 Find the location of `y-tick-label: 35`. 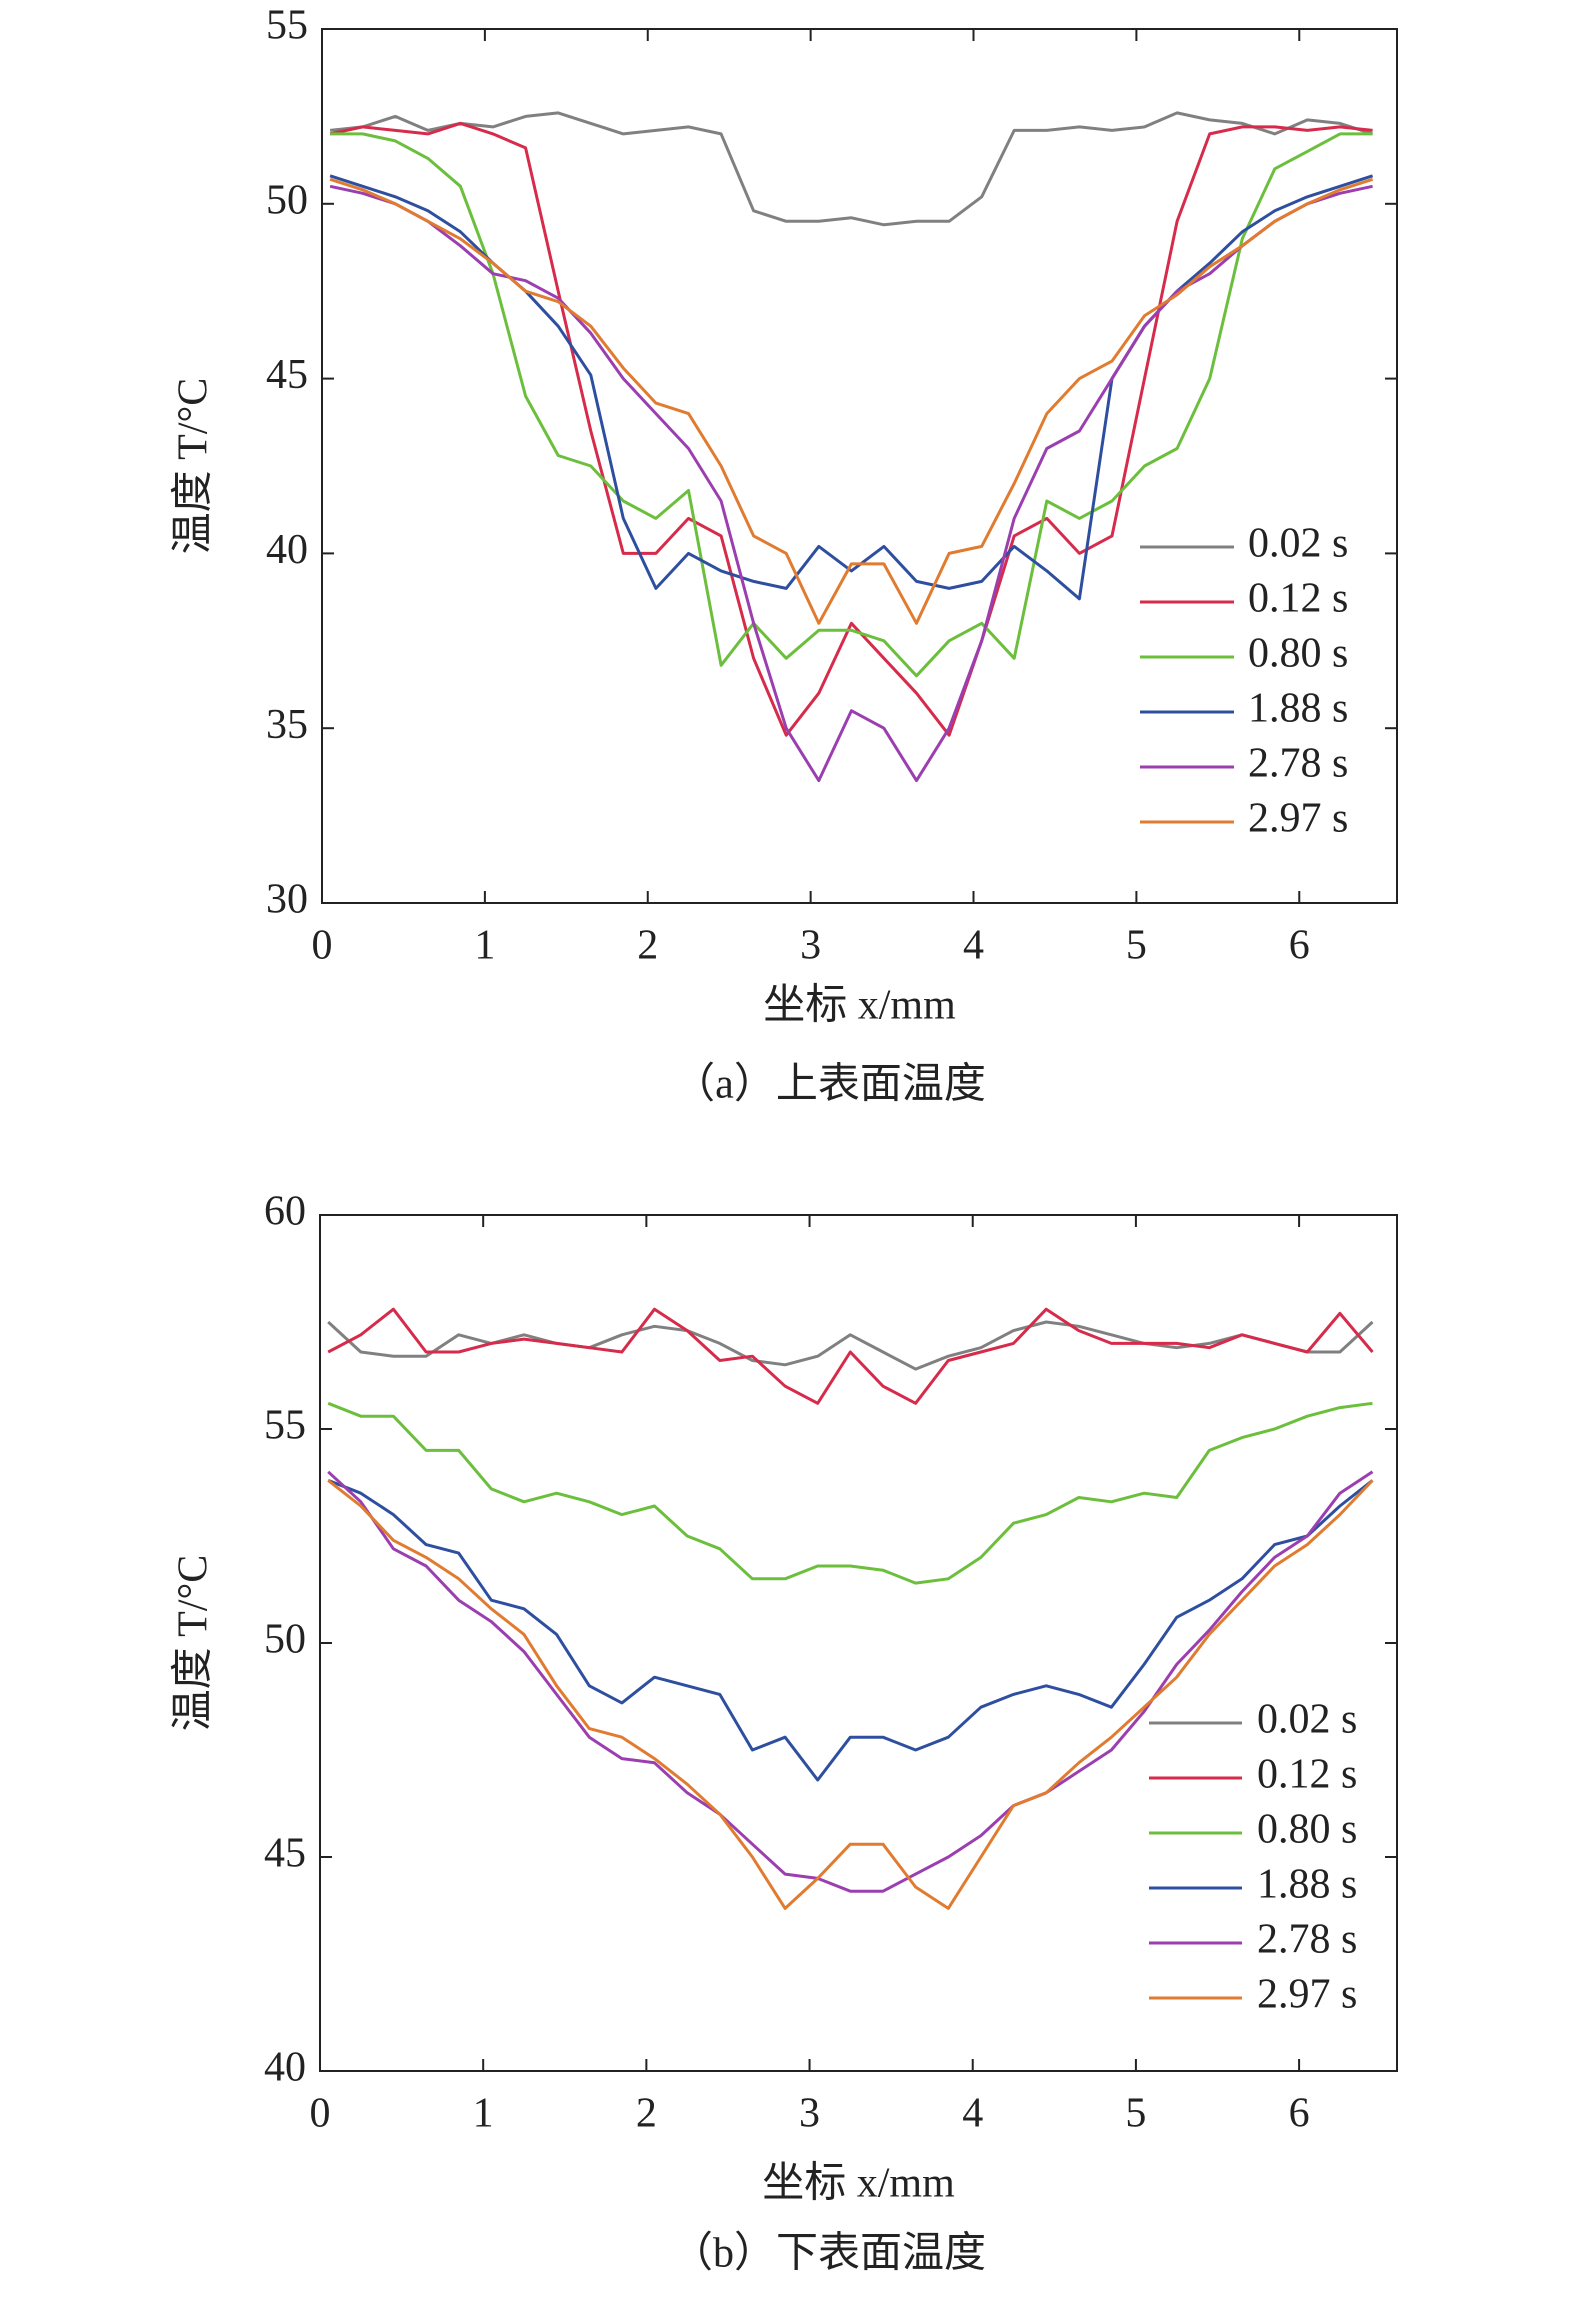

y-tick-label: 35 is located at coordinates (287, 725).